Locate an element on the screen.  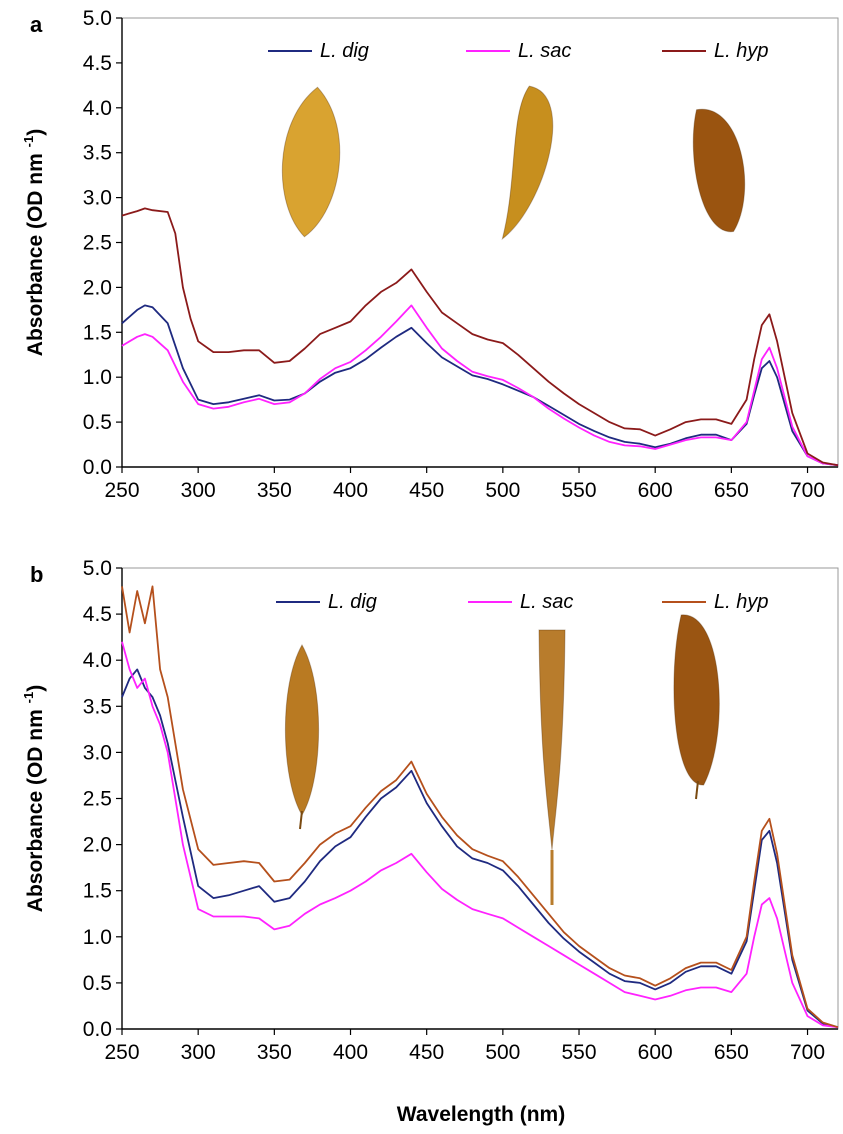
panel-label: a is located at coordinates (36, 24).